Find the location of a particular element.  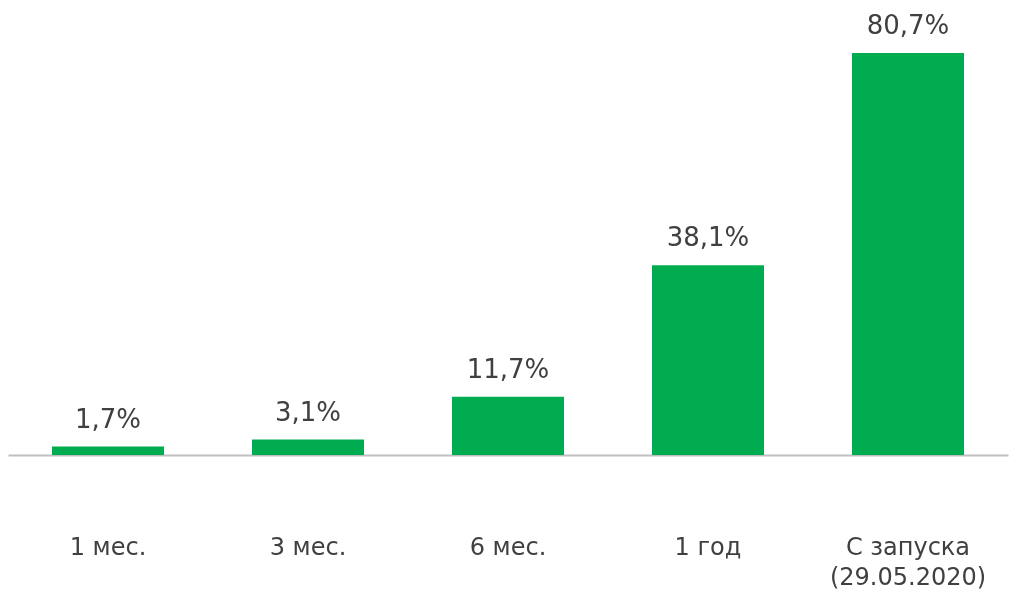

data-label: 80,7% is located at coordinates (908, 25).